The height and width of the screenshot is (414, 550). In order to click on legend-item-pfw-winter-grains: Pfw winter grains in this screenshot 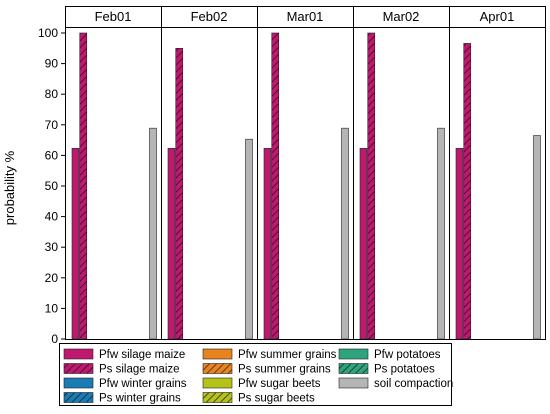, I will do `click(125, 383)`.